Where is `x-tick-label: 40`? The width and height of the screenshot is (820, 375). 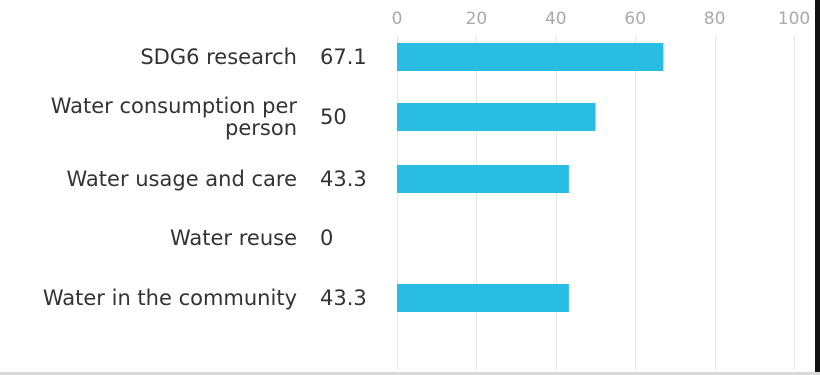 x-tick-label: 40 is located at coordinates (556, 19).